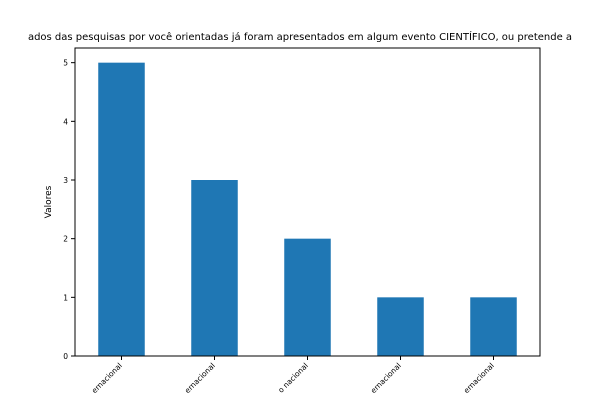 The image size is (600, 400). I want to click on y-tick-label-1: 1, so click(65, 297).